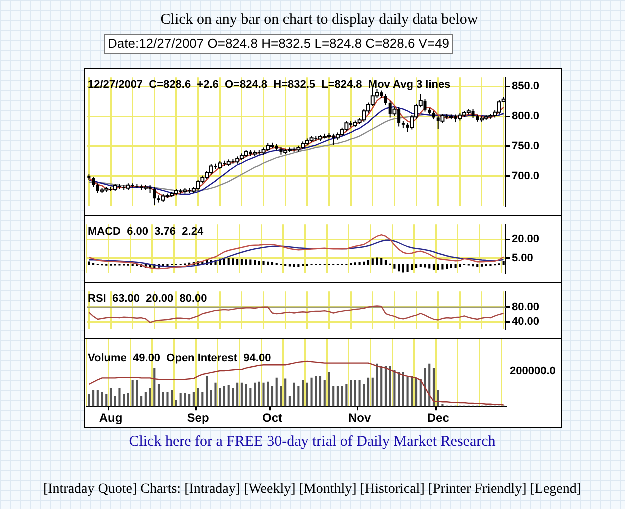  I want to click on y-tick-label: 750.0, so click(526, 146).